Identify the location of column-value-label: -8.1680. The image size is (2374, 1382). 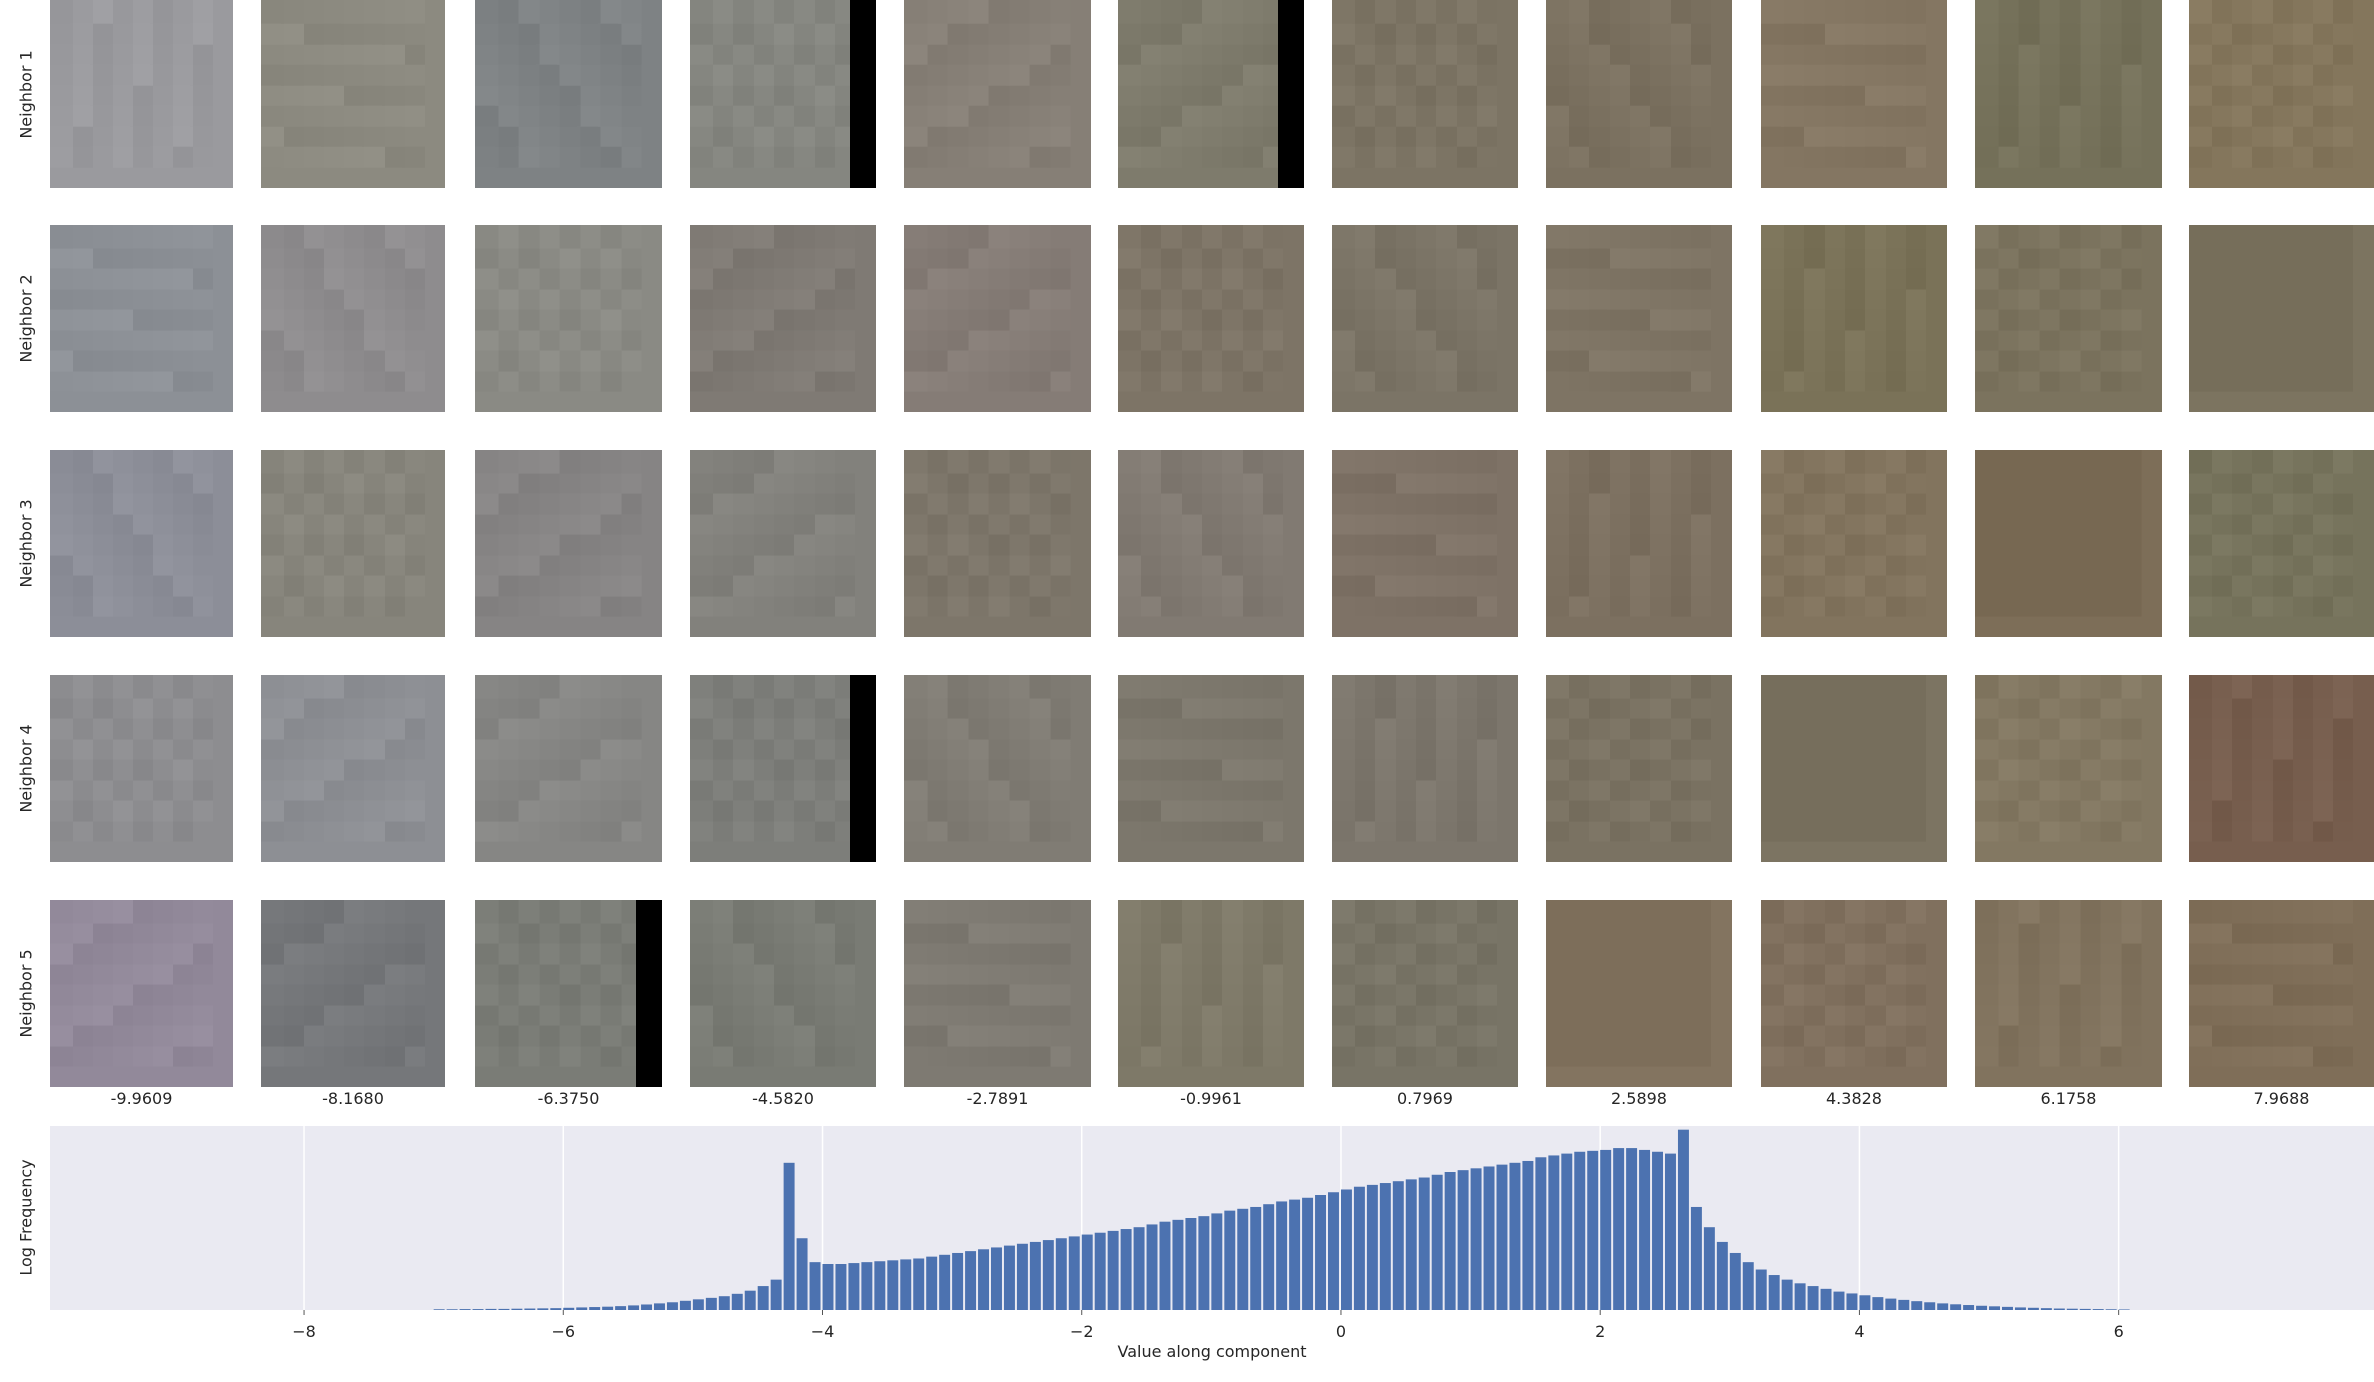
(353, 1098).